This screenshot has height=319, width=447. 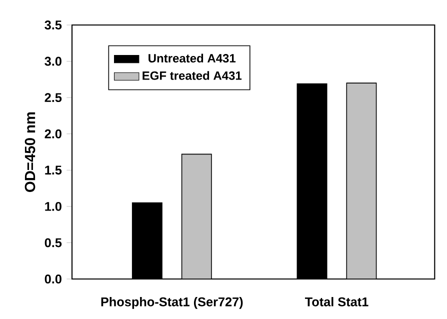 What do you see at coordinates (53, 97) in the screenshot?
I see `y-tick-label: 2.5` at bounding box center [53, 97].